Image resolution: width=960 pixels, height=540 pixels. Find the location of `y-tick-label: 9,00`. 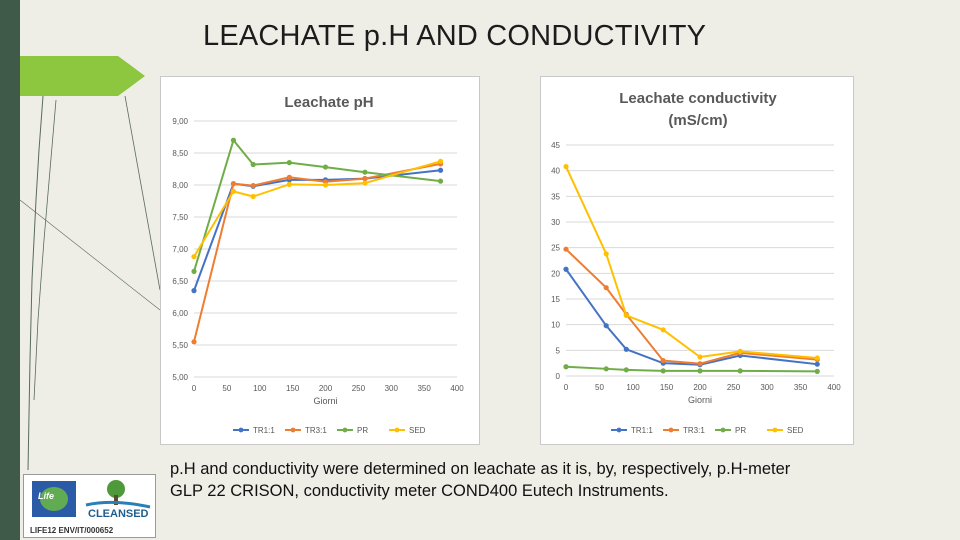

y-tick-label: 9,00 is located at coordinates (180, 121).